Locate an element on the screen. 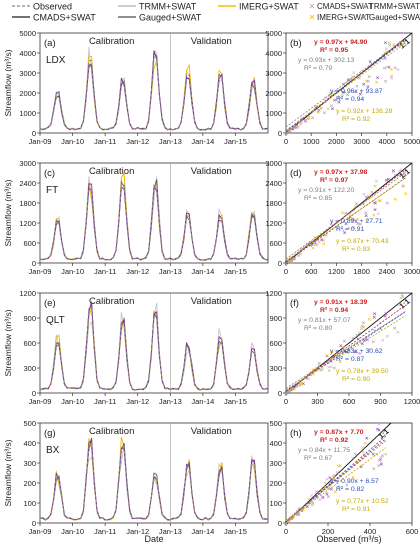  sc-point-0-3-22: ✕ is located at coordinates (289, 131).